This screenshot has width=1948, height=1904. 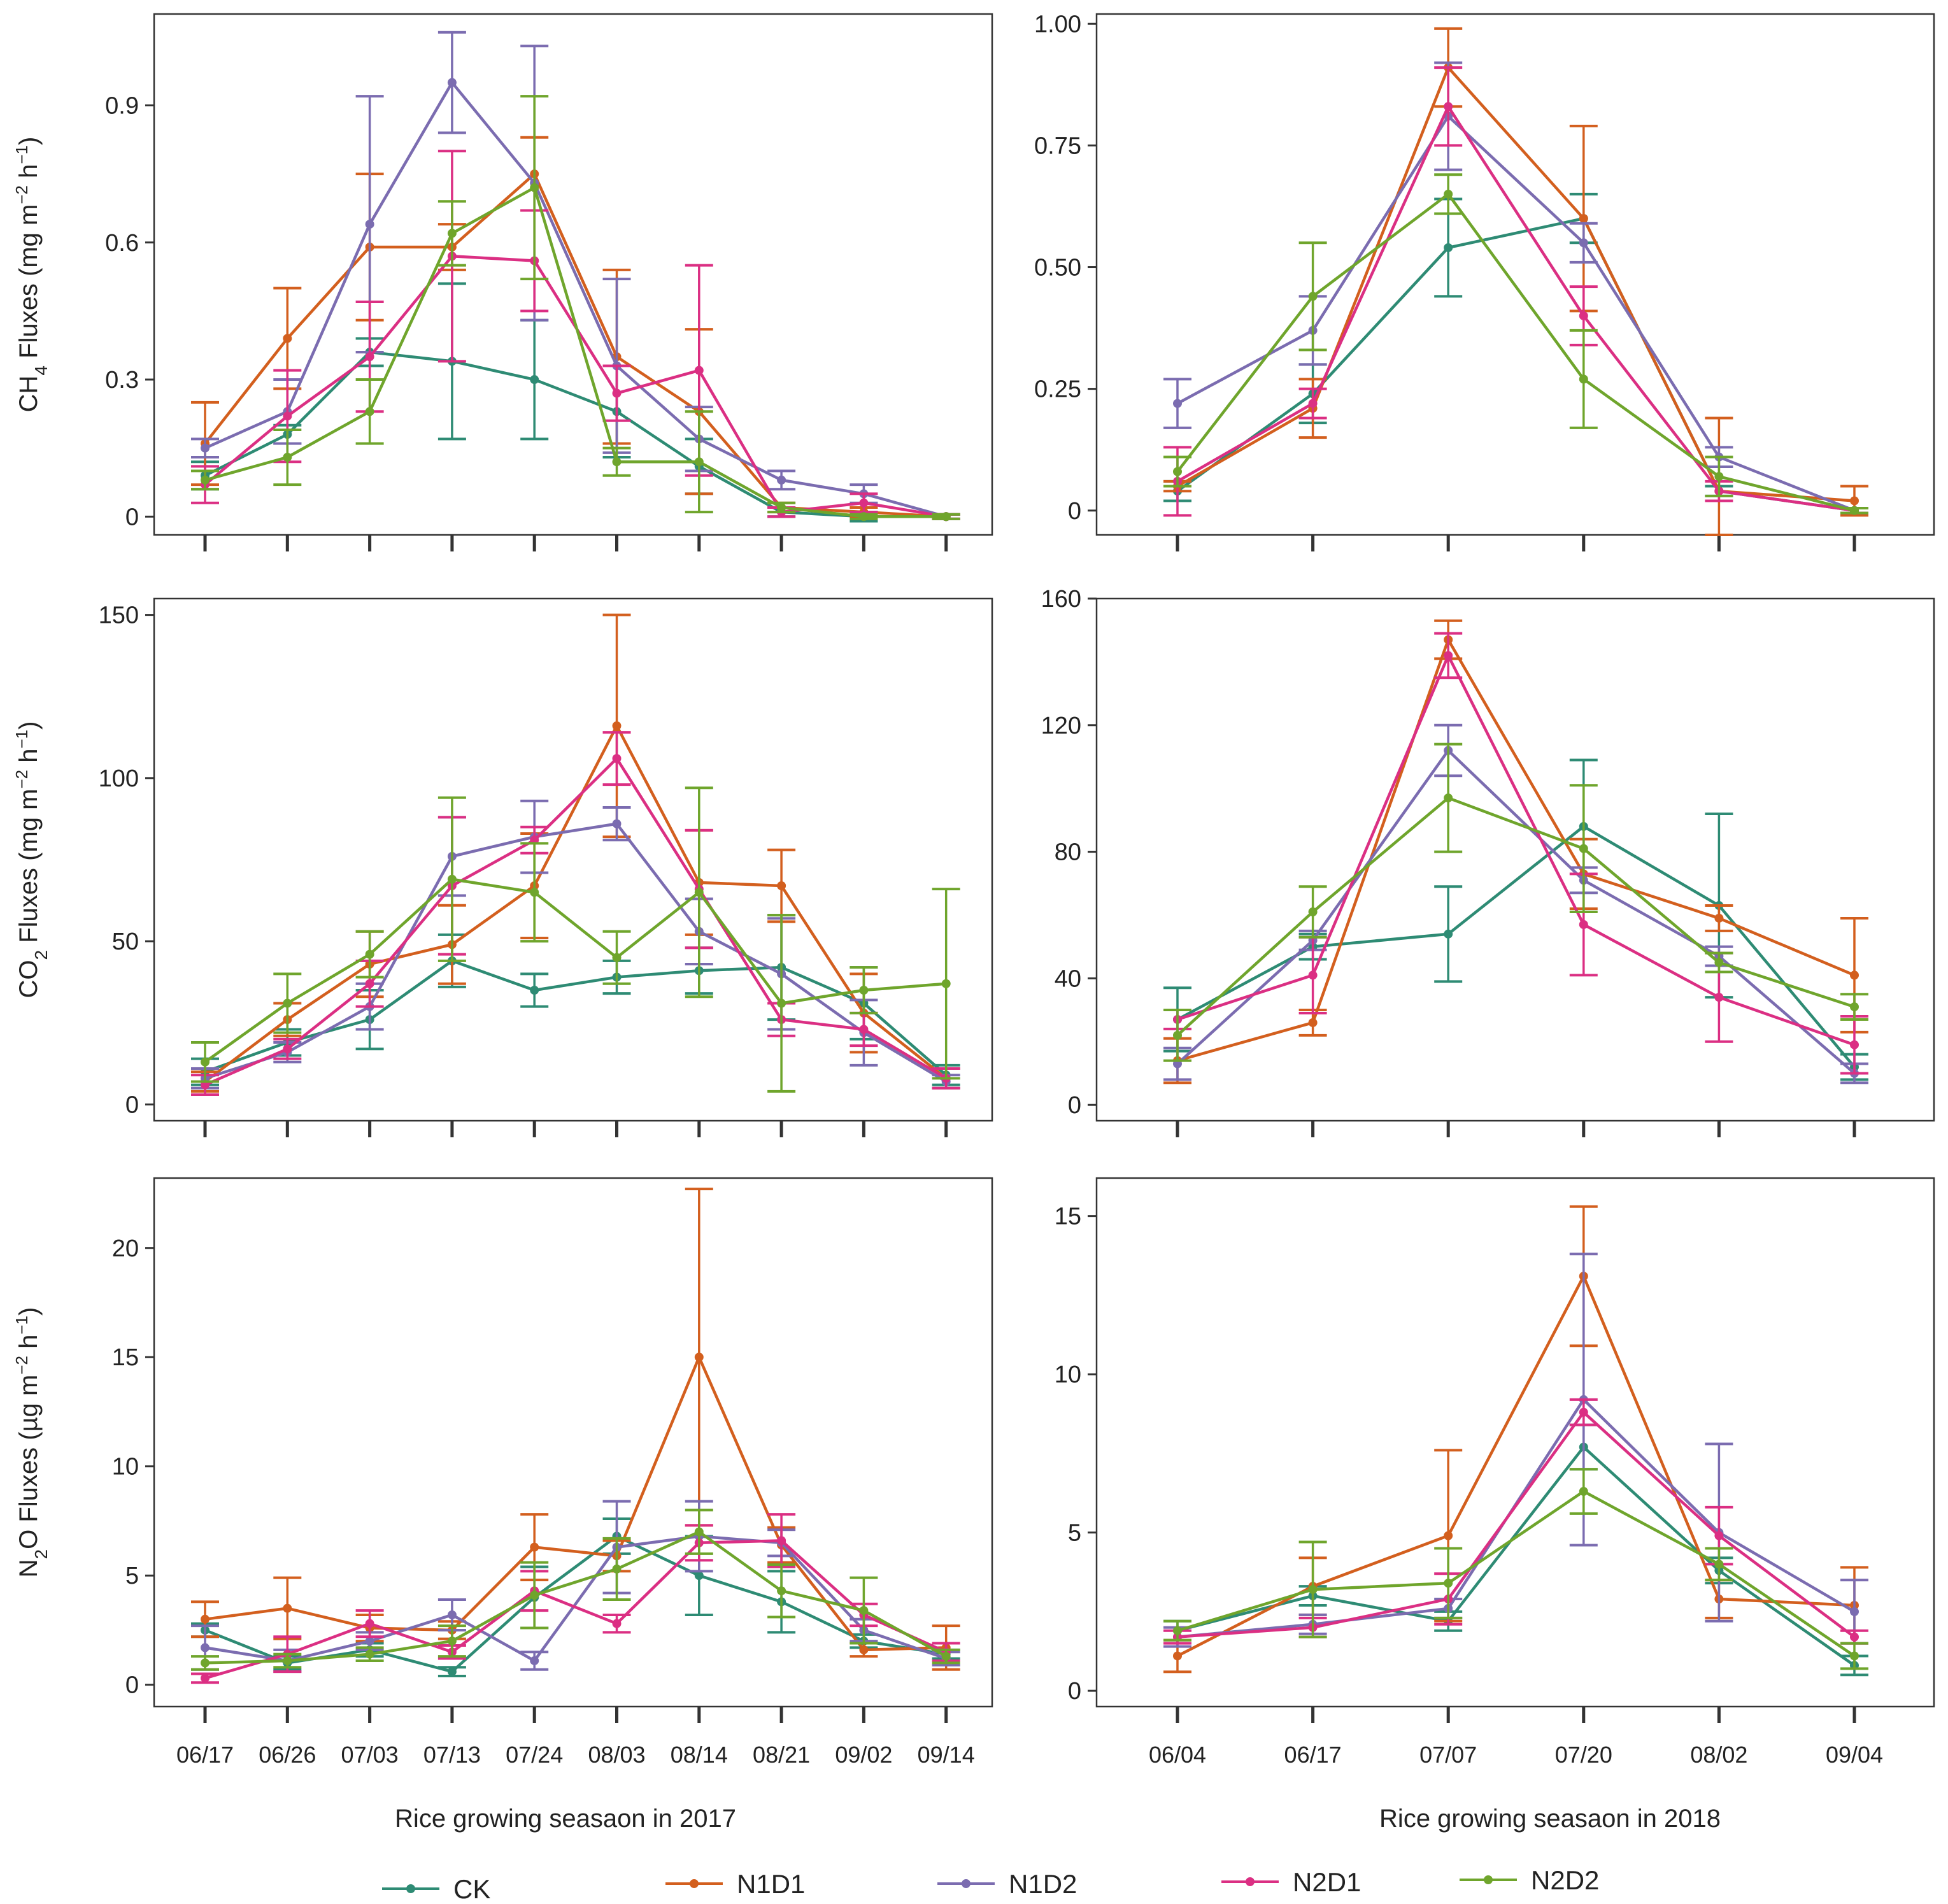 I want to click on y-axis-title-part: h, so click(x=29, y=759).